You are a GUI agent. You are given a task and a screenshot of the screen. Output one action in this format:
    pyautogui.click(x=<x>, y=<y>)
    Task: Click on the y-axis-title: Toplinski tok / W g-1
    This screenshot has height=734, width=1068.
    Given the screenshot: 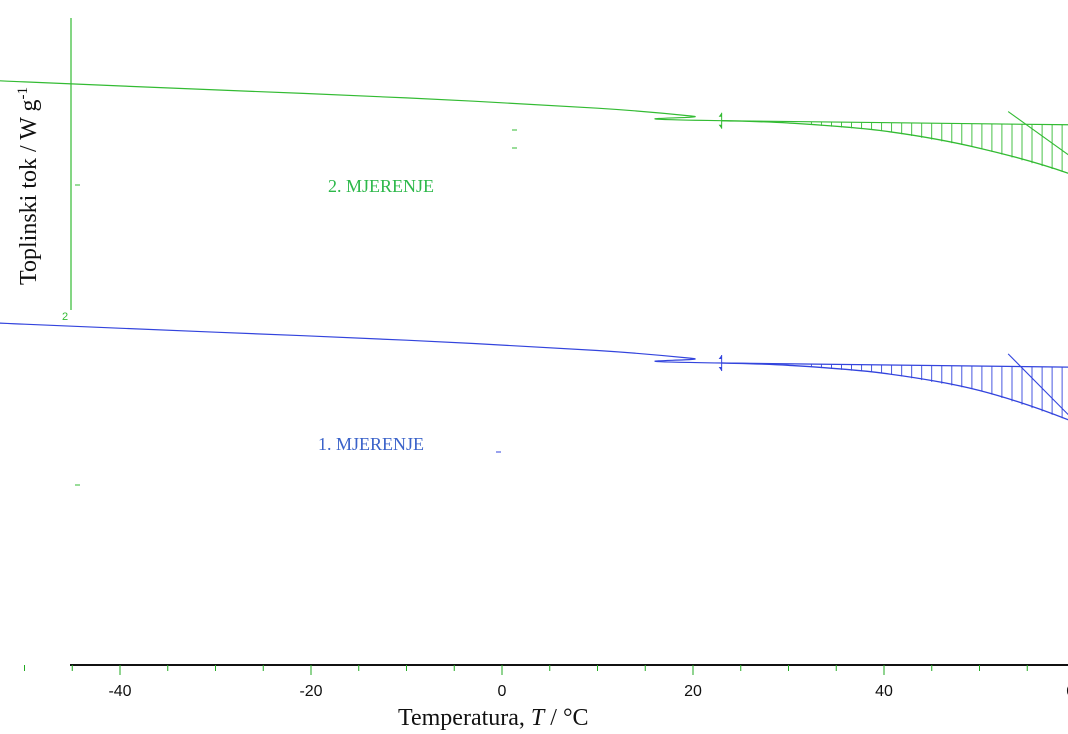 What is the action you would take?
    pyautogui.click(x=28, y=186)
    